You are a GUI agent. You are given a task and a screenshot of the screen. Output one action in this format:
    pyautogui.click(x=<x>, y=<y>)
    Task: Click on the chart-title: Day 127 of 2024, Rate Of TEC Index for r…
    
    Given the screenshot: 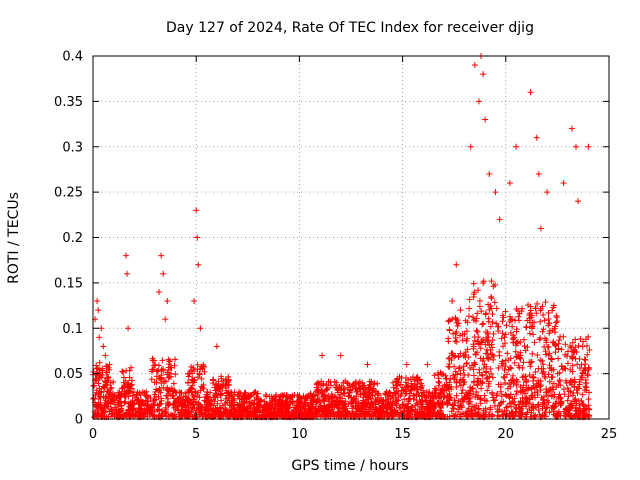 What is the action you would take?
    pyautogui.click(x=350, y=28)
    